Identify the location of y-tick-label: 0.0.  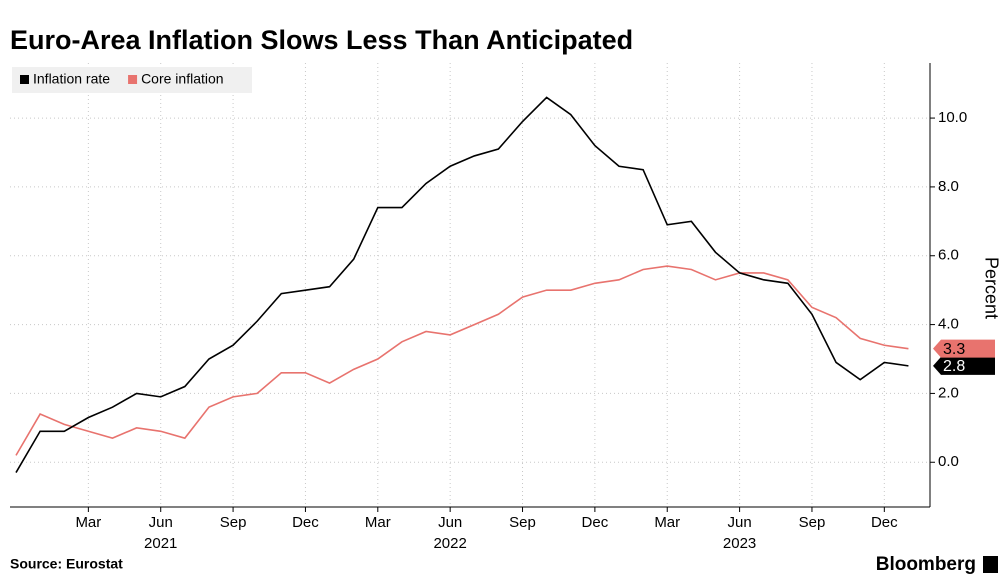
(948, 461).